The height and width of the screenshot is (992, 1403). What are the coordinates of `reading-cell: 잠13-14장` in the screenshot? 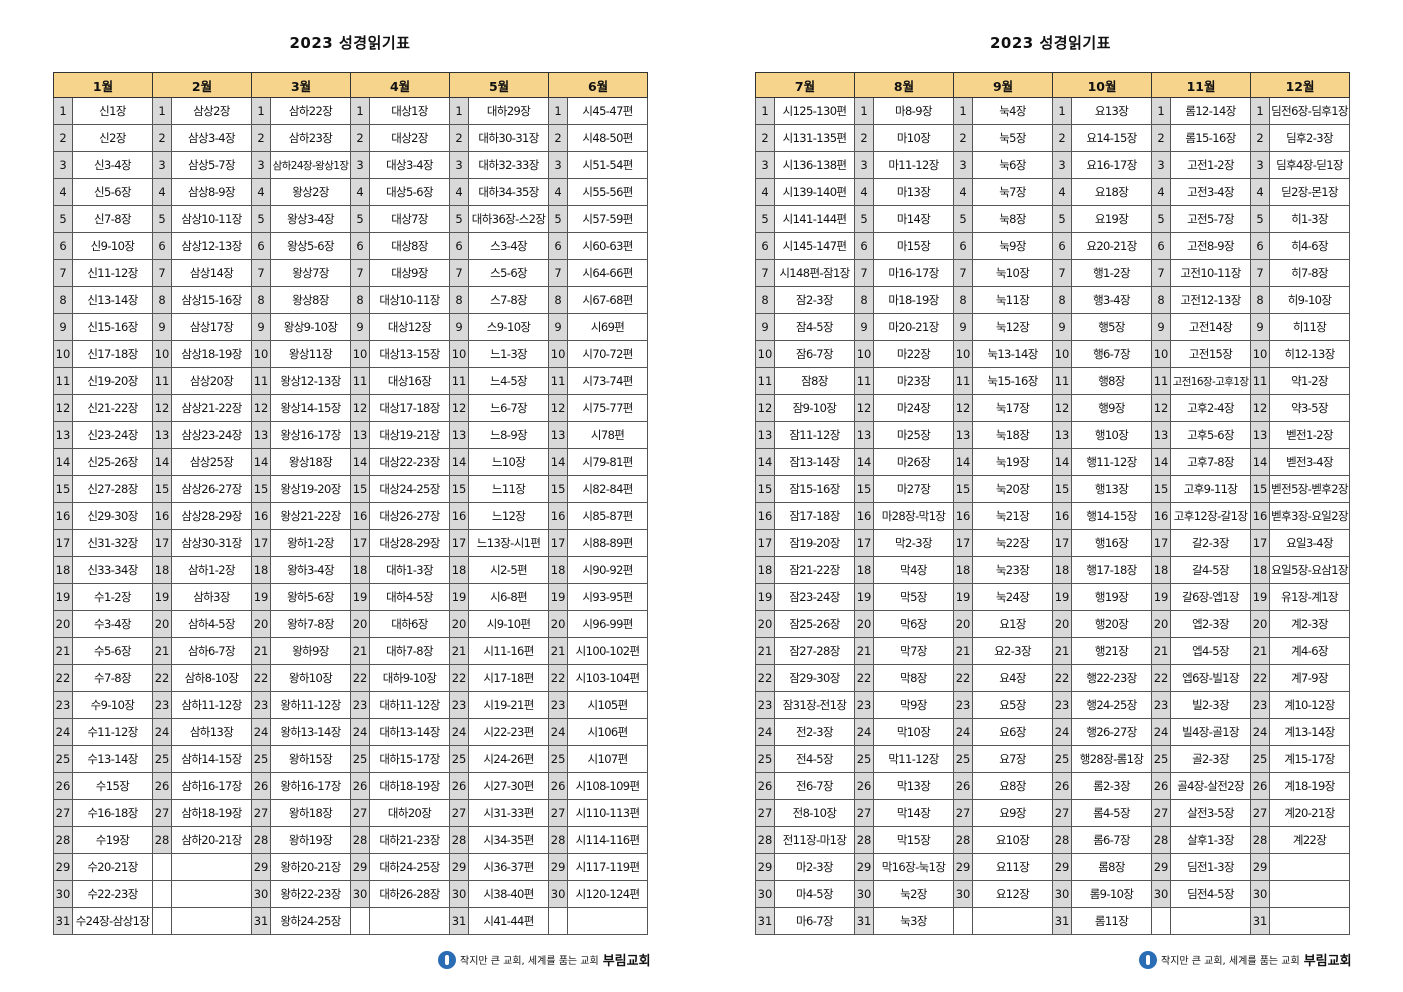 It's located at (814, 462).